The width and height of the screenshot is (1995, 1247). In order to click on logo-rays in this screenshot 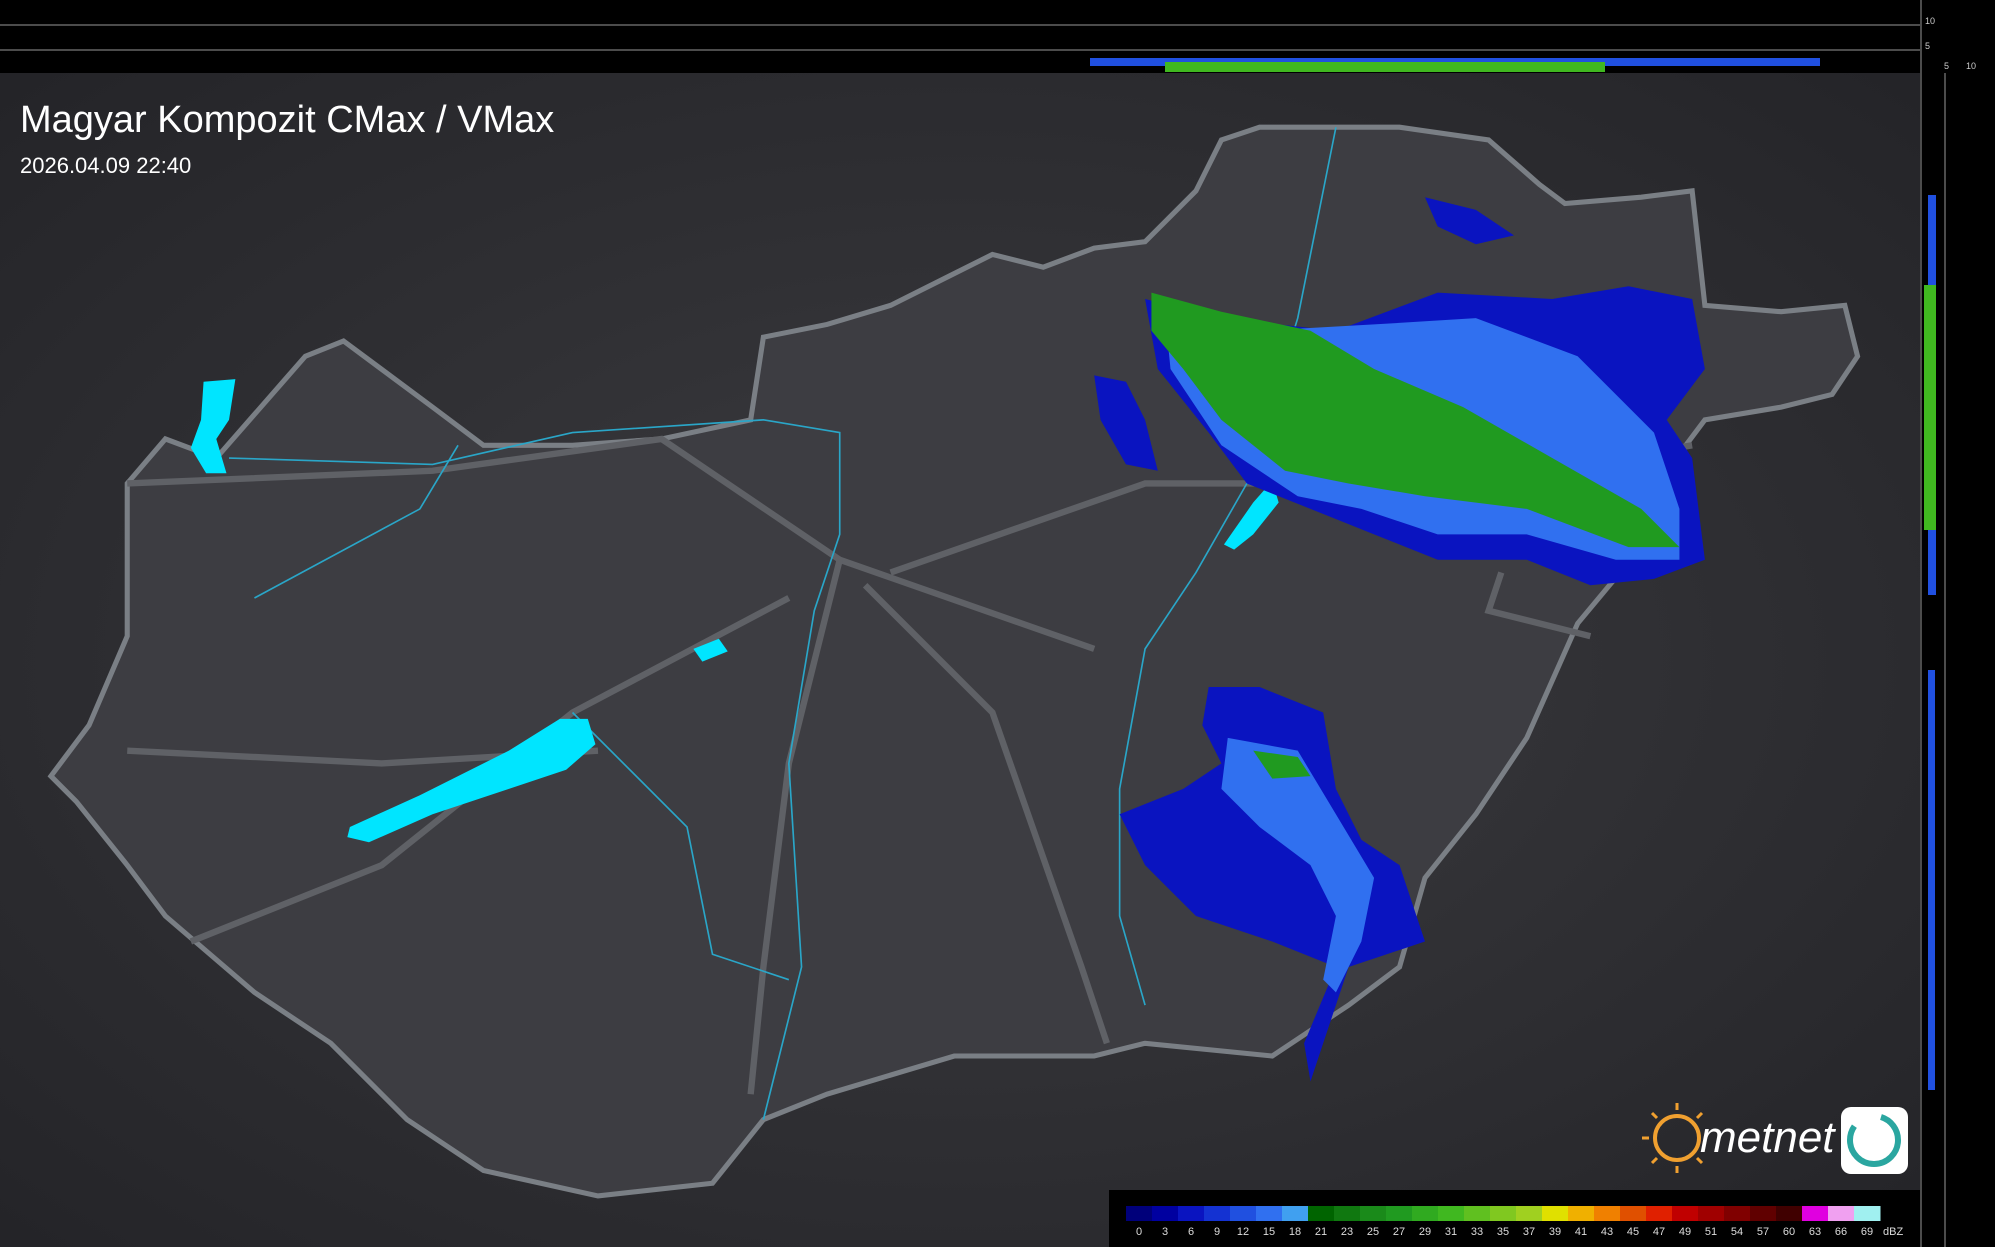, I will do `click(1673, 1138)`.